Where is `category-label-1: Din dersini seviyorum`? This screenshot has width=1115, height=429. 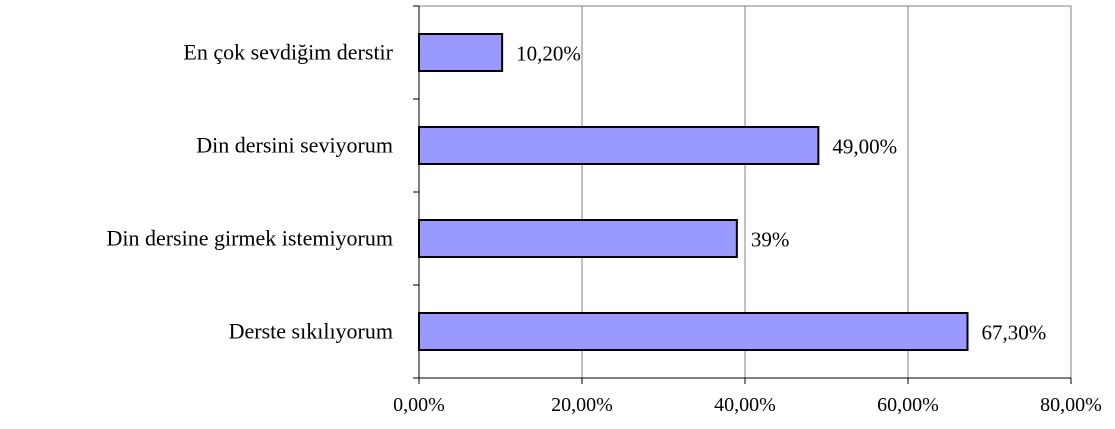
category-label-1: Din dersini seviyorum is located at coordinates (294, 145).